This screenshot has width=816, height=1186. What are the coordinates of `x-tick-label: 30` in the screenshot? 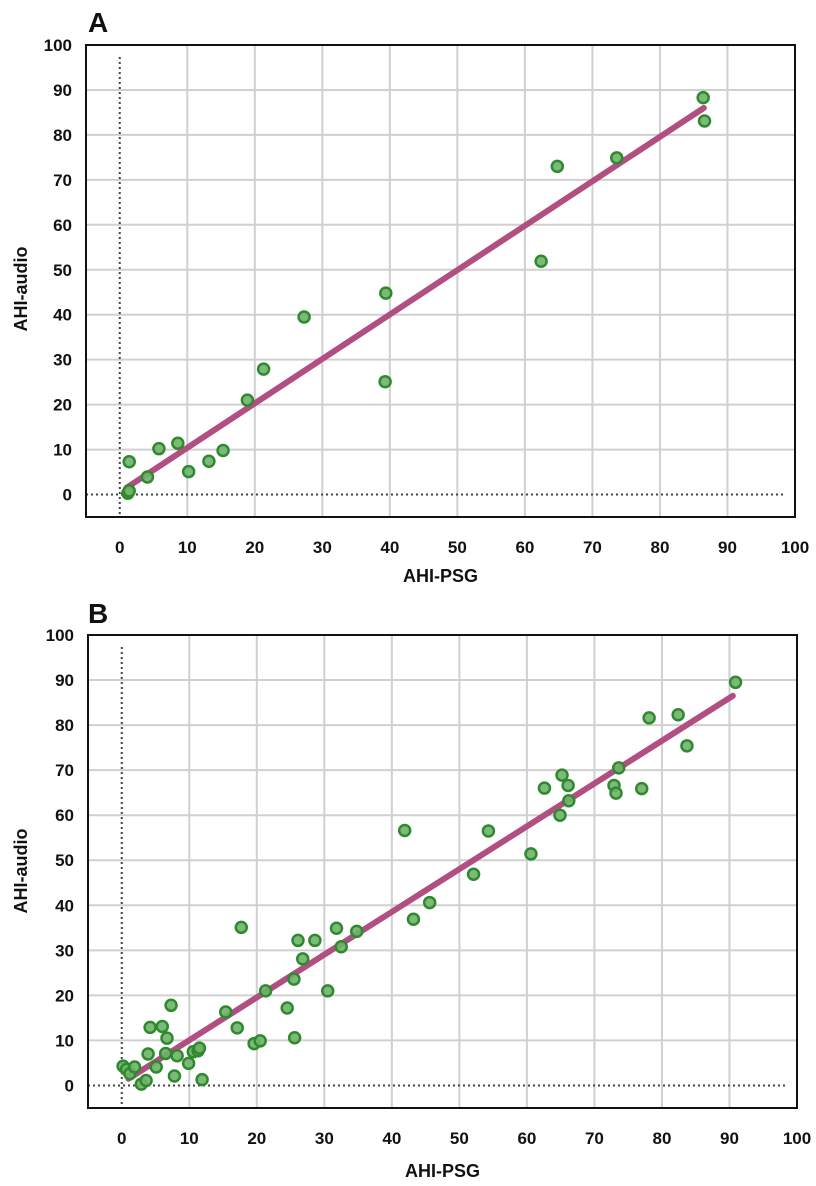 It's located at (324, 1138).